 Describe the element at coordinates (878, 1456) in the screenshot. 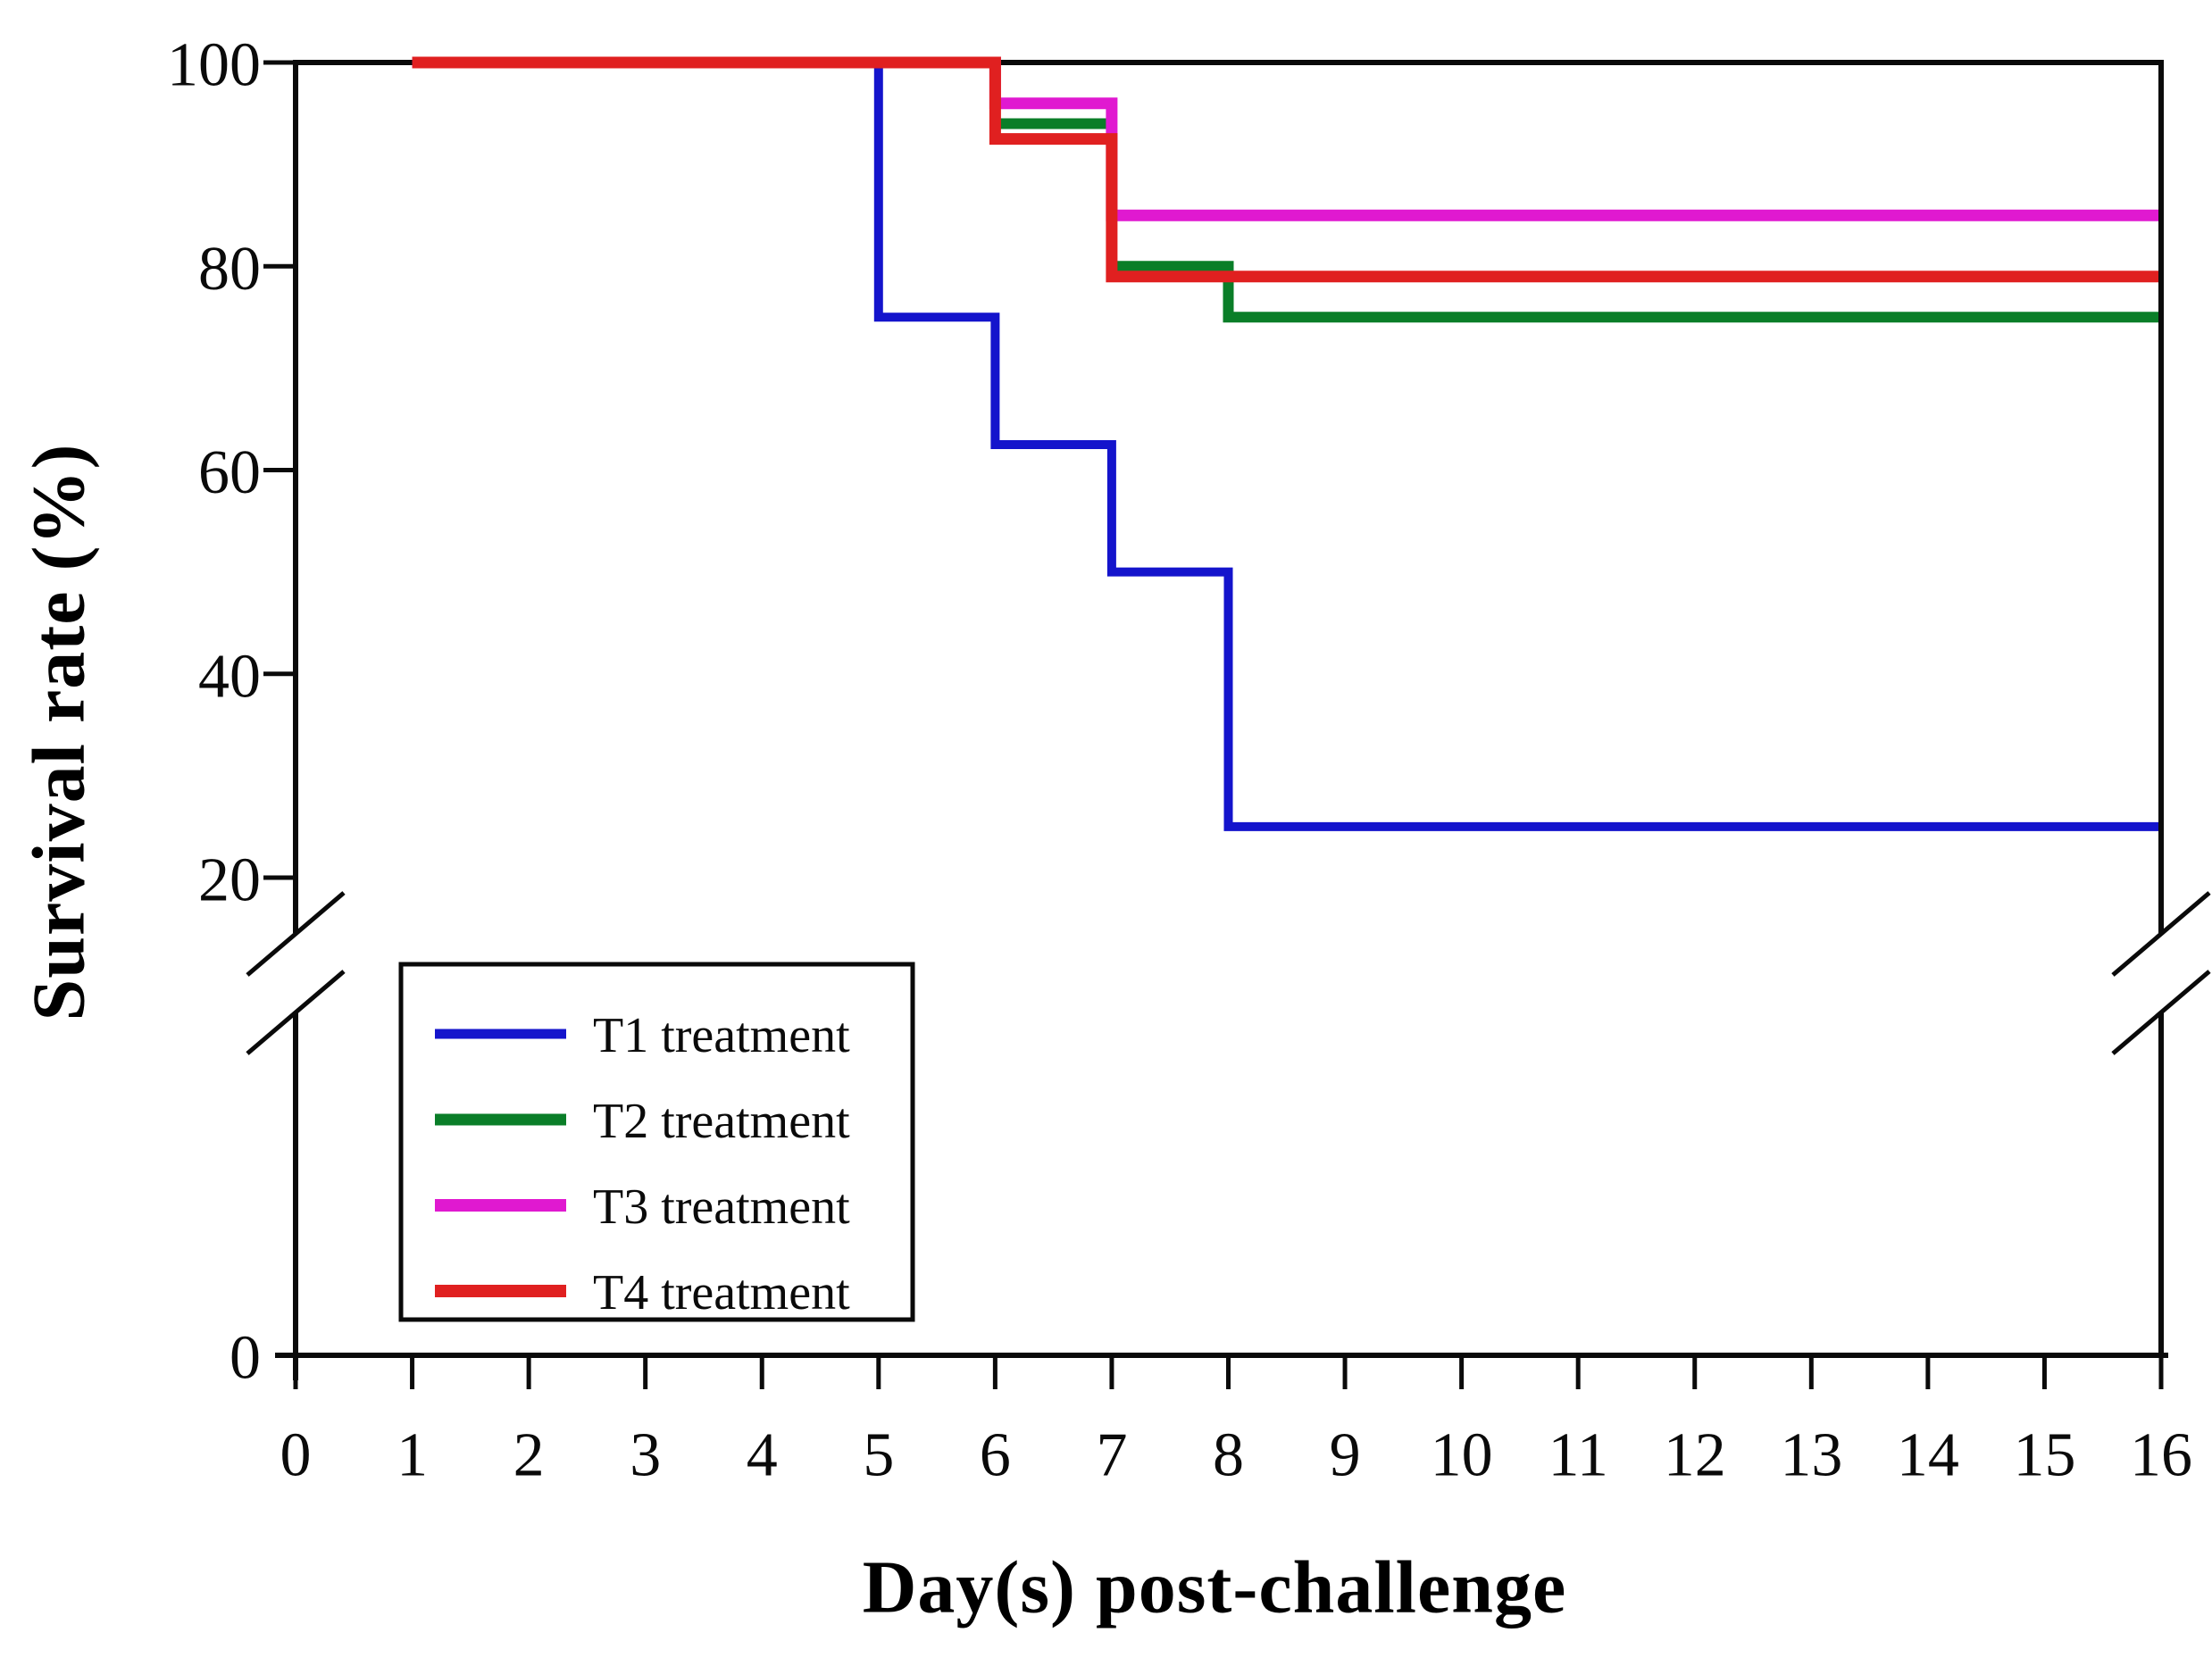

I see `x-tick-label: 5` at that location.